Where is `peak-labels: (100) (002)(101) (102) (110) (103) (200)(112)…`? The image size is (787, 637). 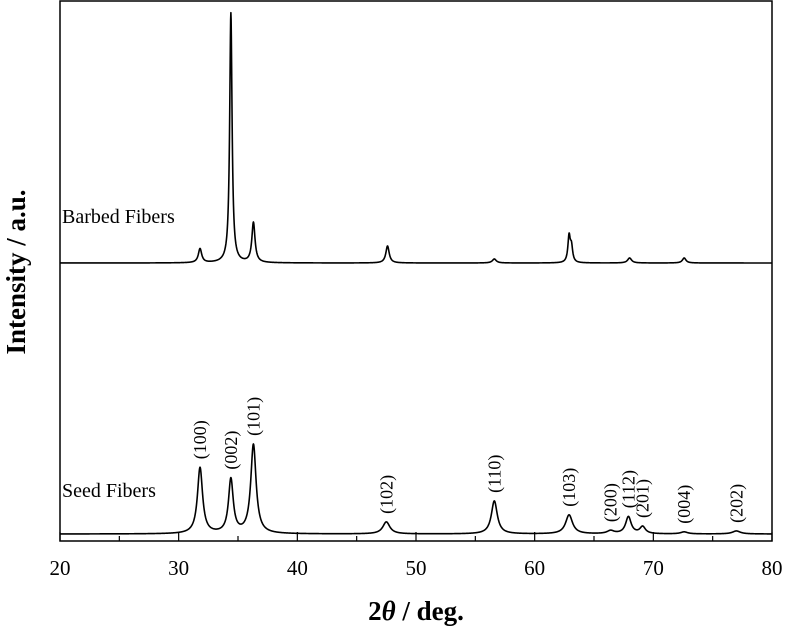
peak-labels: (100) (002)(101) (102) (110) (103) (200)(112)… is located at coordinates (468, 460).